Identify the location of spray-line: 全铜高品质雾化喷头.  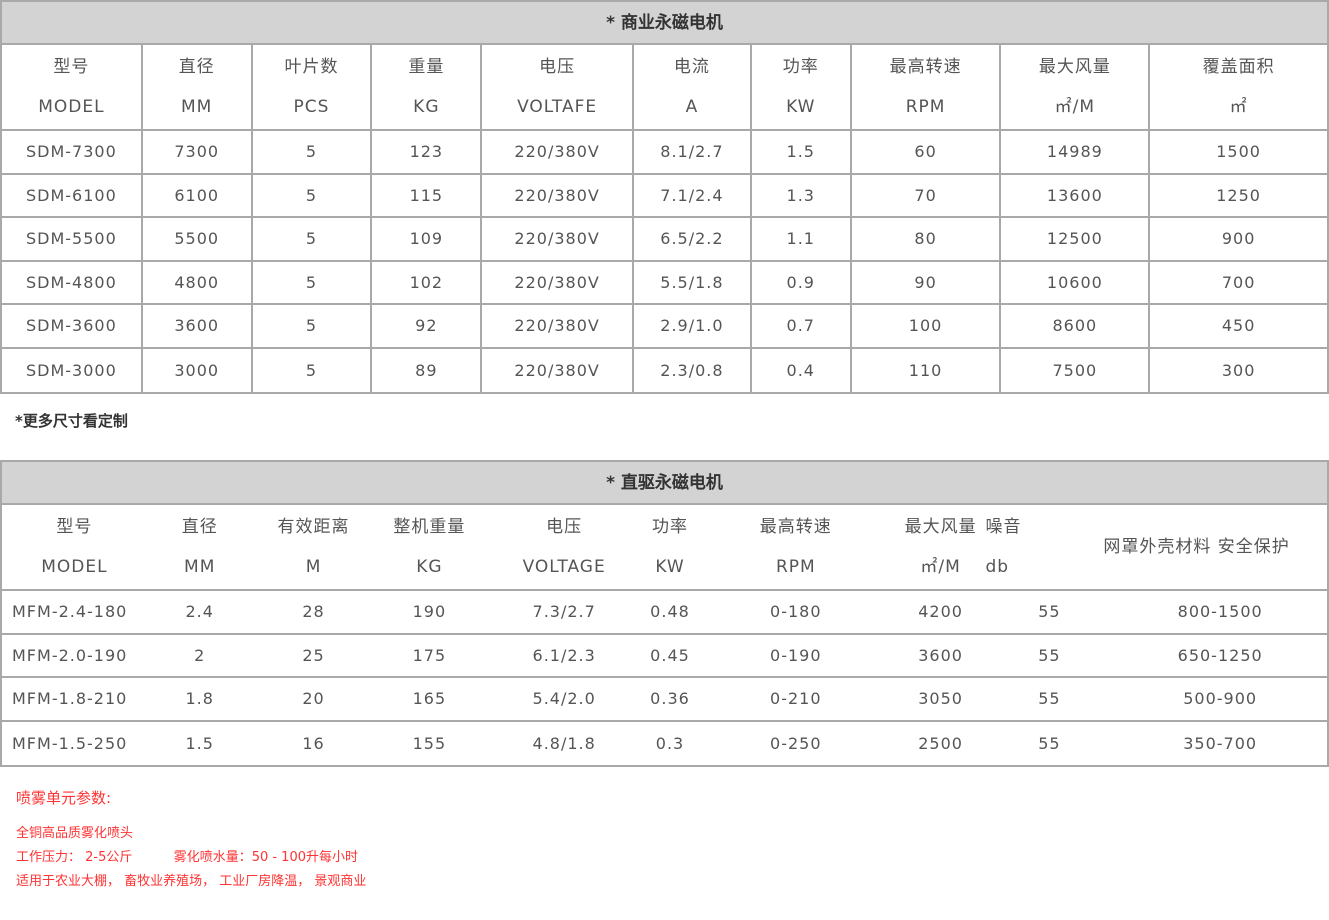
(75, 833).